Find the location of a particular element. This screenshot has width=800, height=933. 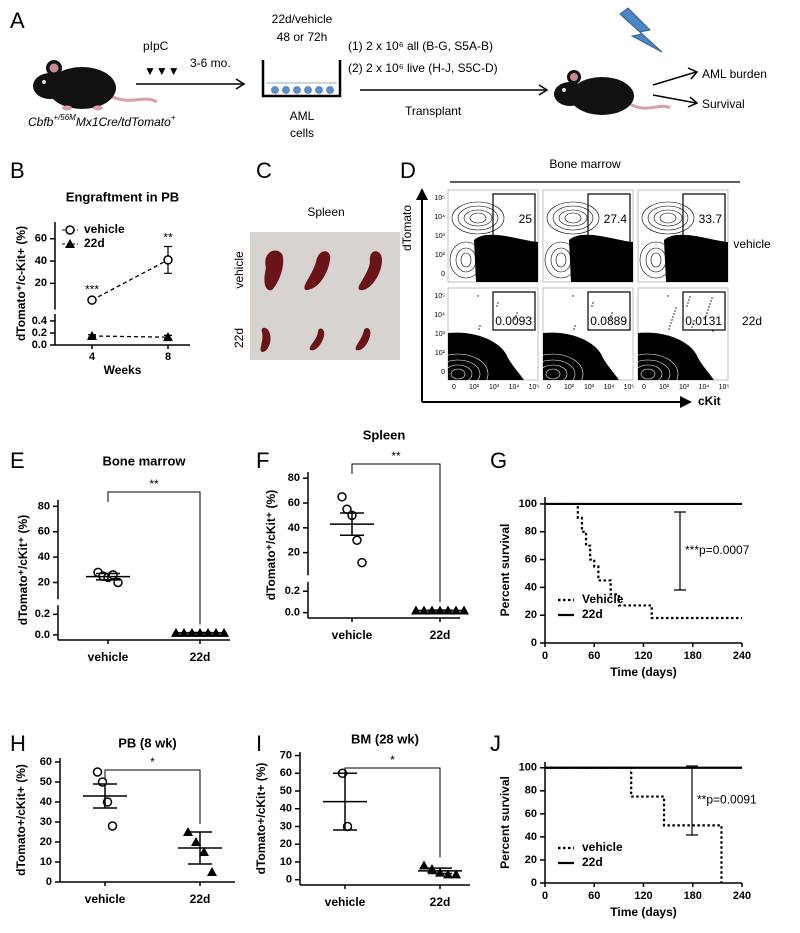

y-tick-label: 50 is located at coordinates (286, 791).